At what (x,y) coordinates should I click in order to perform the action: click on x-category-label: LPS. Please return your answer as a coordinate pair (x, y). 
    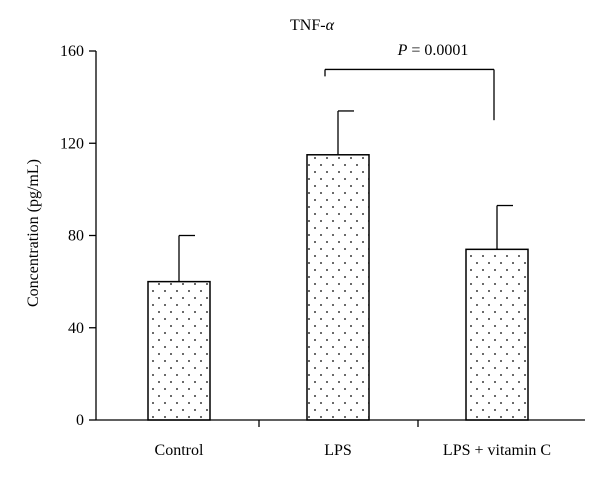
    Looking at the image, I should click on (338, 450).